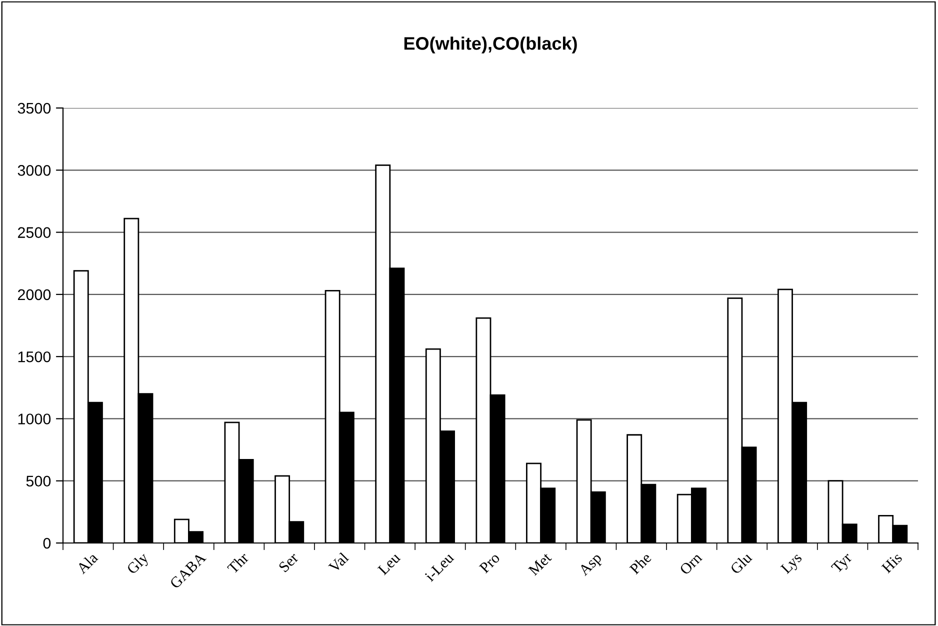 Image resolution: width=938 pixels, height=626 pixels. Describe the element at coordinates (339, 563) in the screenshot. I see `x-tick-label: Val` at that location.